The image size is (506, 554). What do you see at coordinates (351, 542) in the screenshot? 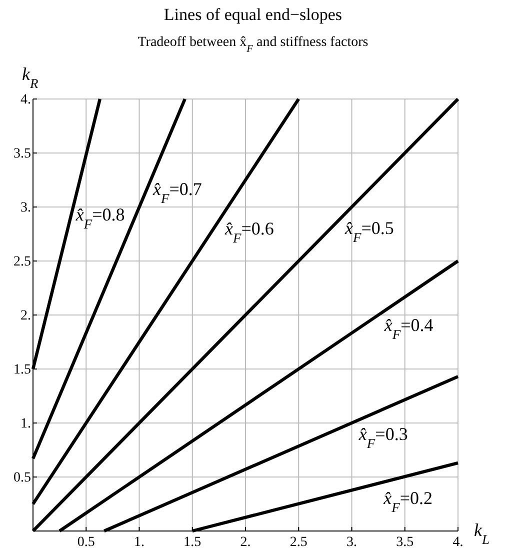
I see `x-tick-label: 3.` at bounding box center [351, 542].